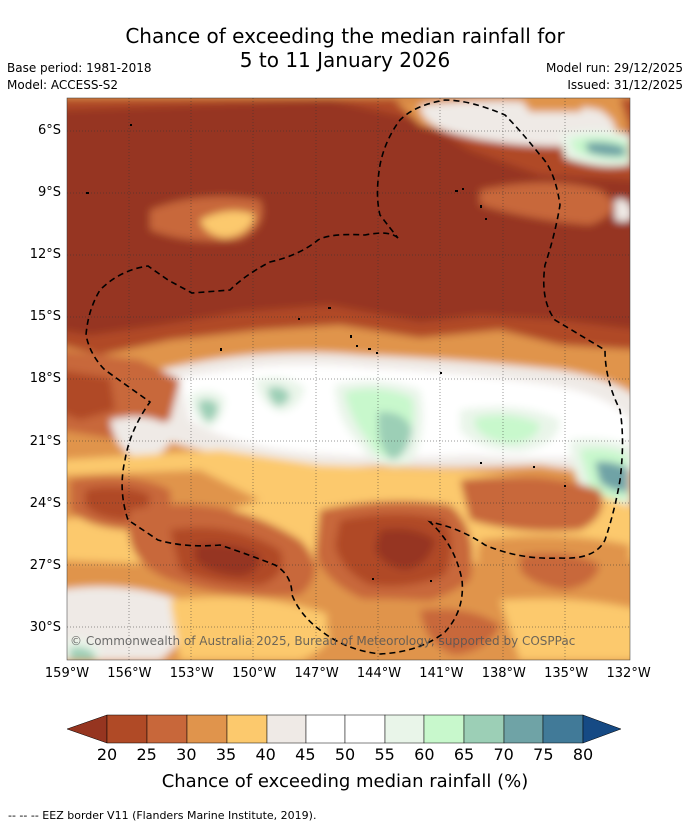  What do you see at coordinates (344, 729) in the screenshot?
I see `colorbar` at bounding box center [344, 729].